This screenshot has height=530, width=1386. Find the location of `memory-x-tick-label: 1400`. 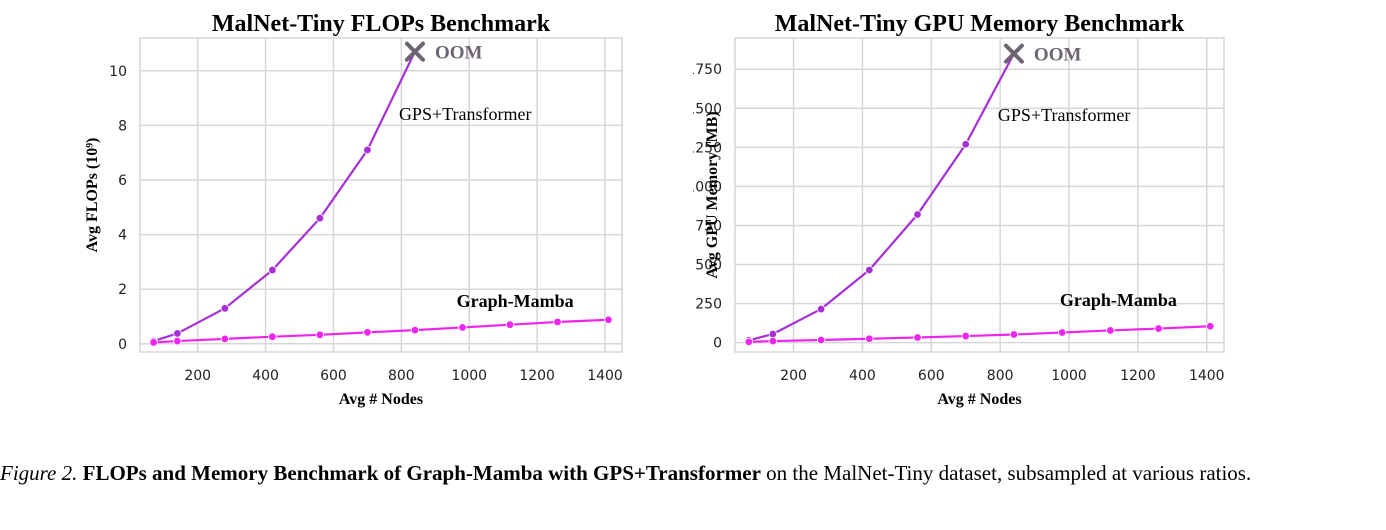

memory-x-tick-label: 1400 is located at coordinates (1207, 376).